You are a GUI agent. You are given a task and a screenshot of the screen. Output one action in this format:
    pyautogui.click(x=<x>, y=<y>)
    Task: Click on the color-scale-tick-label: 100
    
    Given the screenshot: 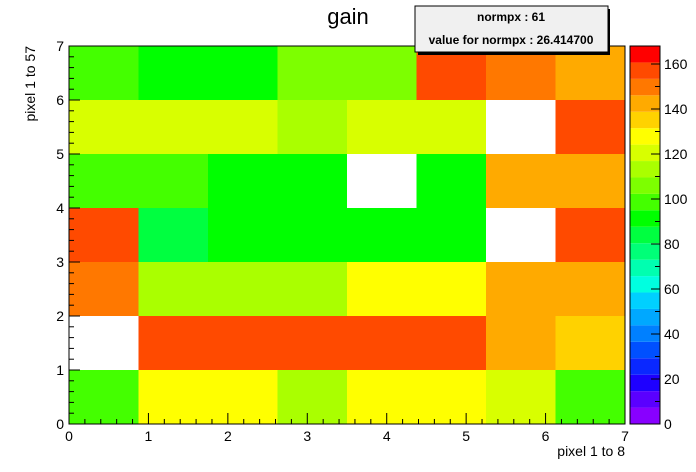 What is the action you would take?
    pyautogui.click(x=676, y=199)
    